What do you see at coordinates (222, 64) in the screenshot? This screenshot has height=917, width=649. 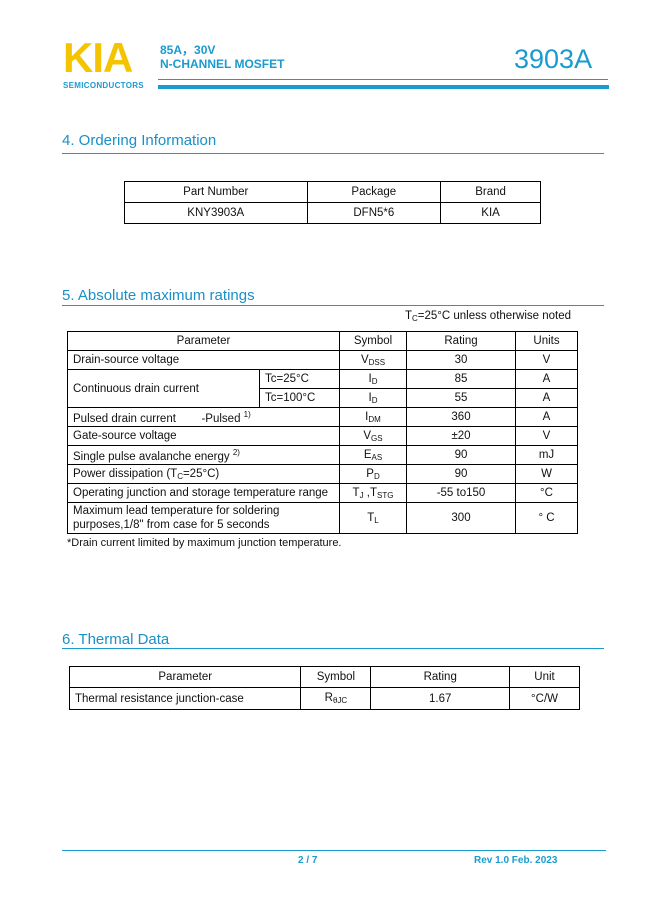 I see `header-type: N-CHANNEL MOSFET` at bounding box center [222, 64].